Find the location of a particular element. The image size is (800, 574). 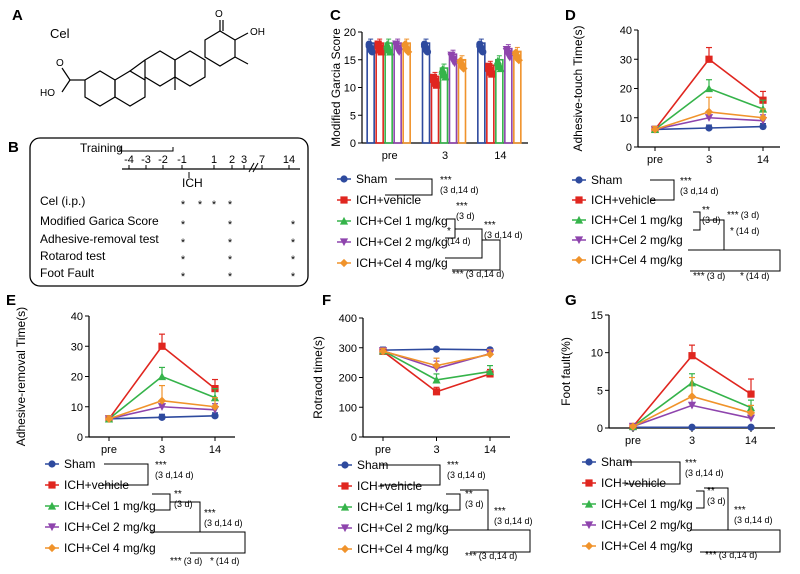

panel-b-letter: B is located at coordinates (13, 147).